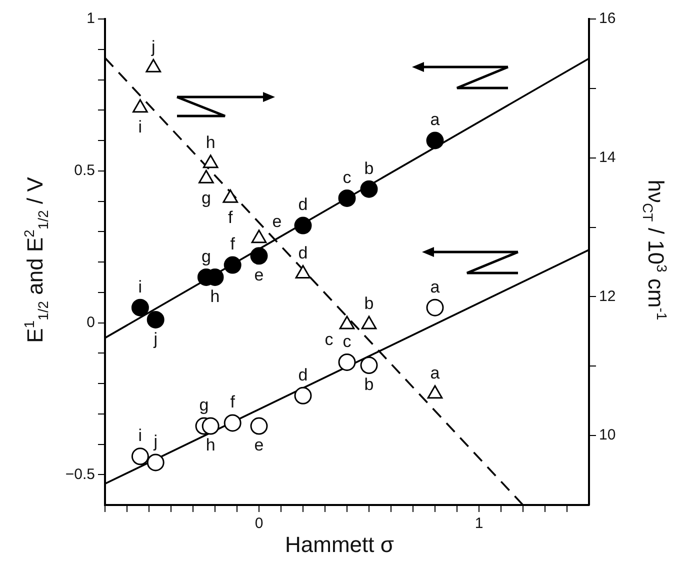  What do you see at coordinates (90, 19) in the screenshot?
I see `y-tick-label: 1` at bounding box center [90, 19].